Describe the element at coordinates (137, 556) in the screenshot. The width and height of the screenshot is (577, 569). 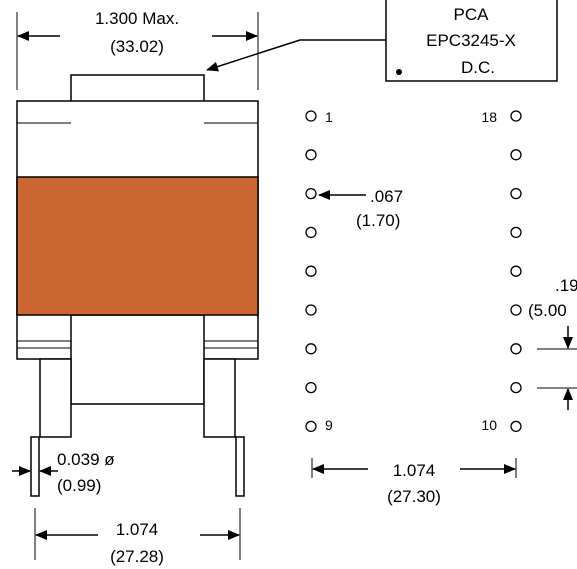
I see `lead-span-mm: (27.28)` at that location.